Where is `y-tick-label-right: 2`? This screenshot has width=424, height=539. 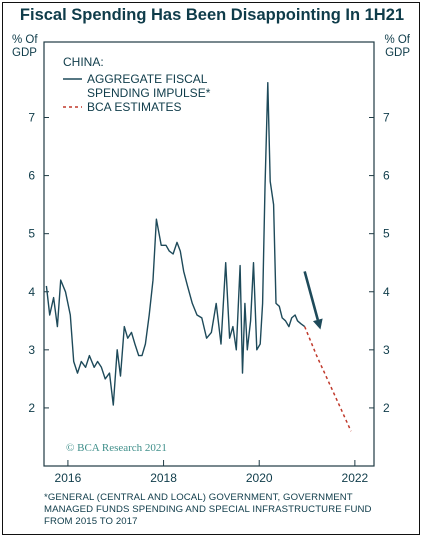 y-tick-label-right: 2 is located at coordinates (386, 408).